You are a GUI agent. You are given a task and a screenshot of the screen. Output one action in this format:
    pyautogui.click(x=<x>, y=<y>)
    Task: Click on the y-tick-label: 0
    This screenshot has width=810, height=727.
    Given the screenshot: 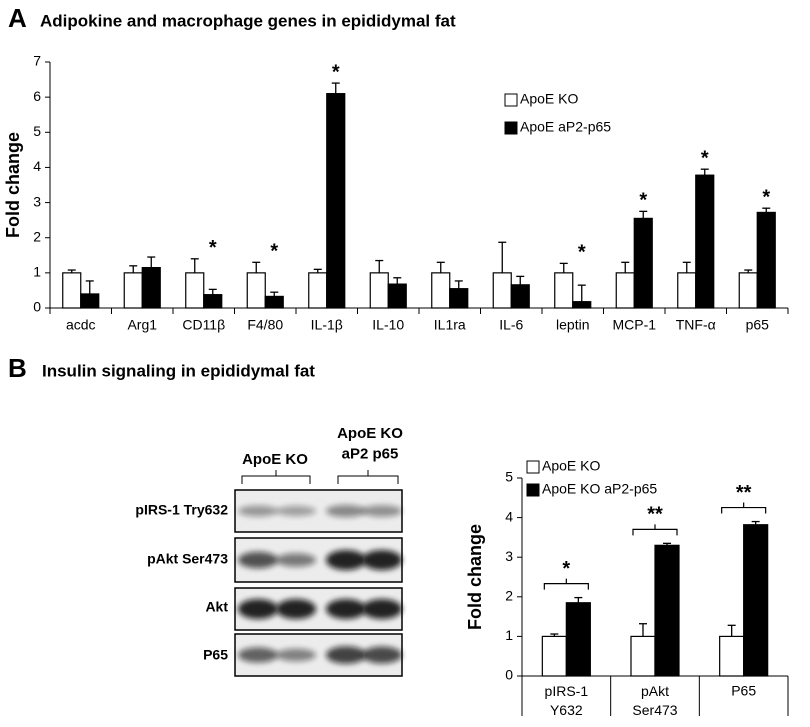 What is the action you would take?
    pyautogui.click(x=509, y=675)
    